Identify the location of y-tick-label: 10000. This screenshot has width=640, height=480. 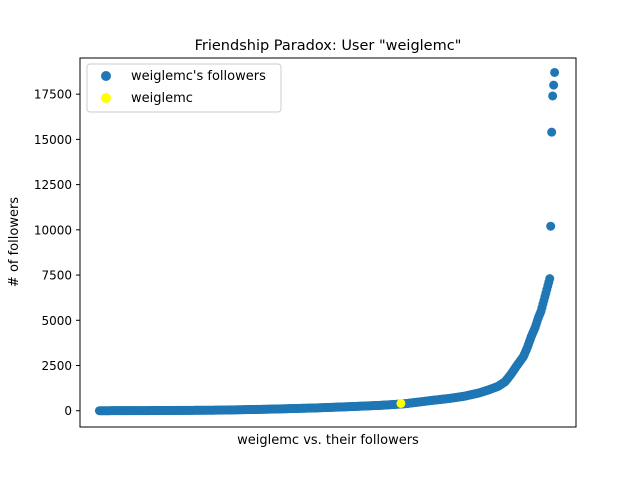
(53, 230).